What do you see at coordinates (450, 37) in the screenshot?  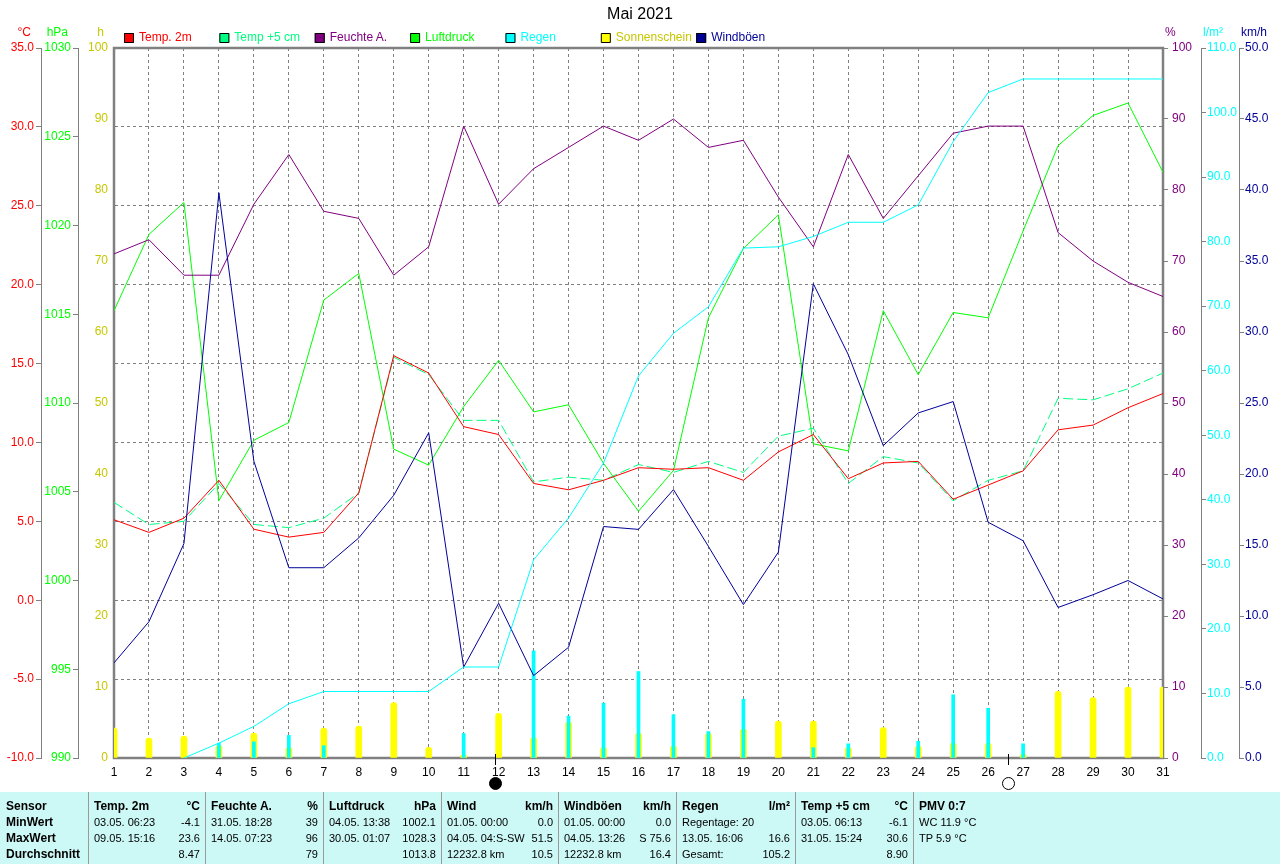 I see `legend-label: Luftdruck` at bounding box center [450, 37].